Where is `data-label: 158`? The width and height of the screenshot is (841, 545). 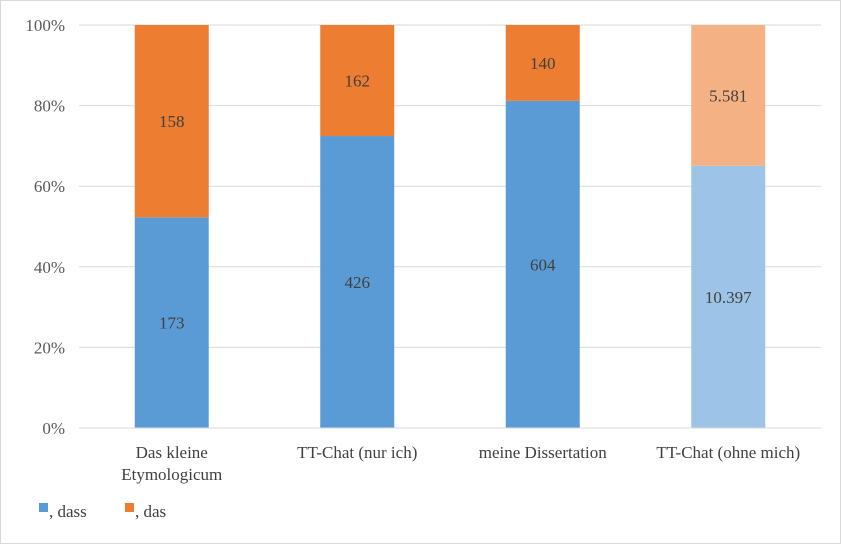
data-label: 158 is located at coordinates (172, 121).